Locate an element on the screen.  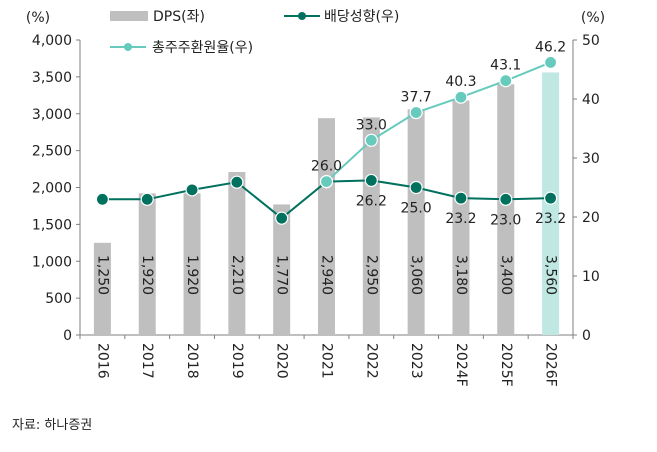
left-tick-label: 2,000 is located at coordinates (52, 189).